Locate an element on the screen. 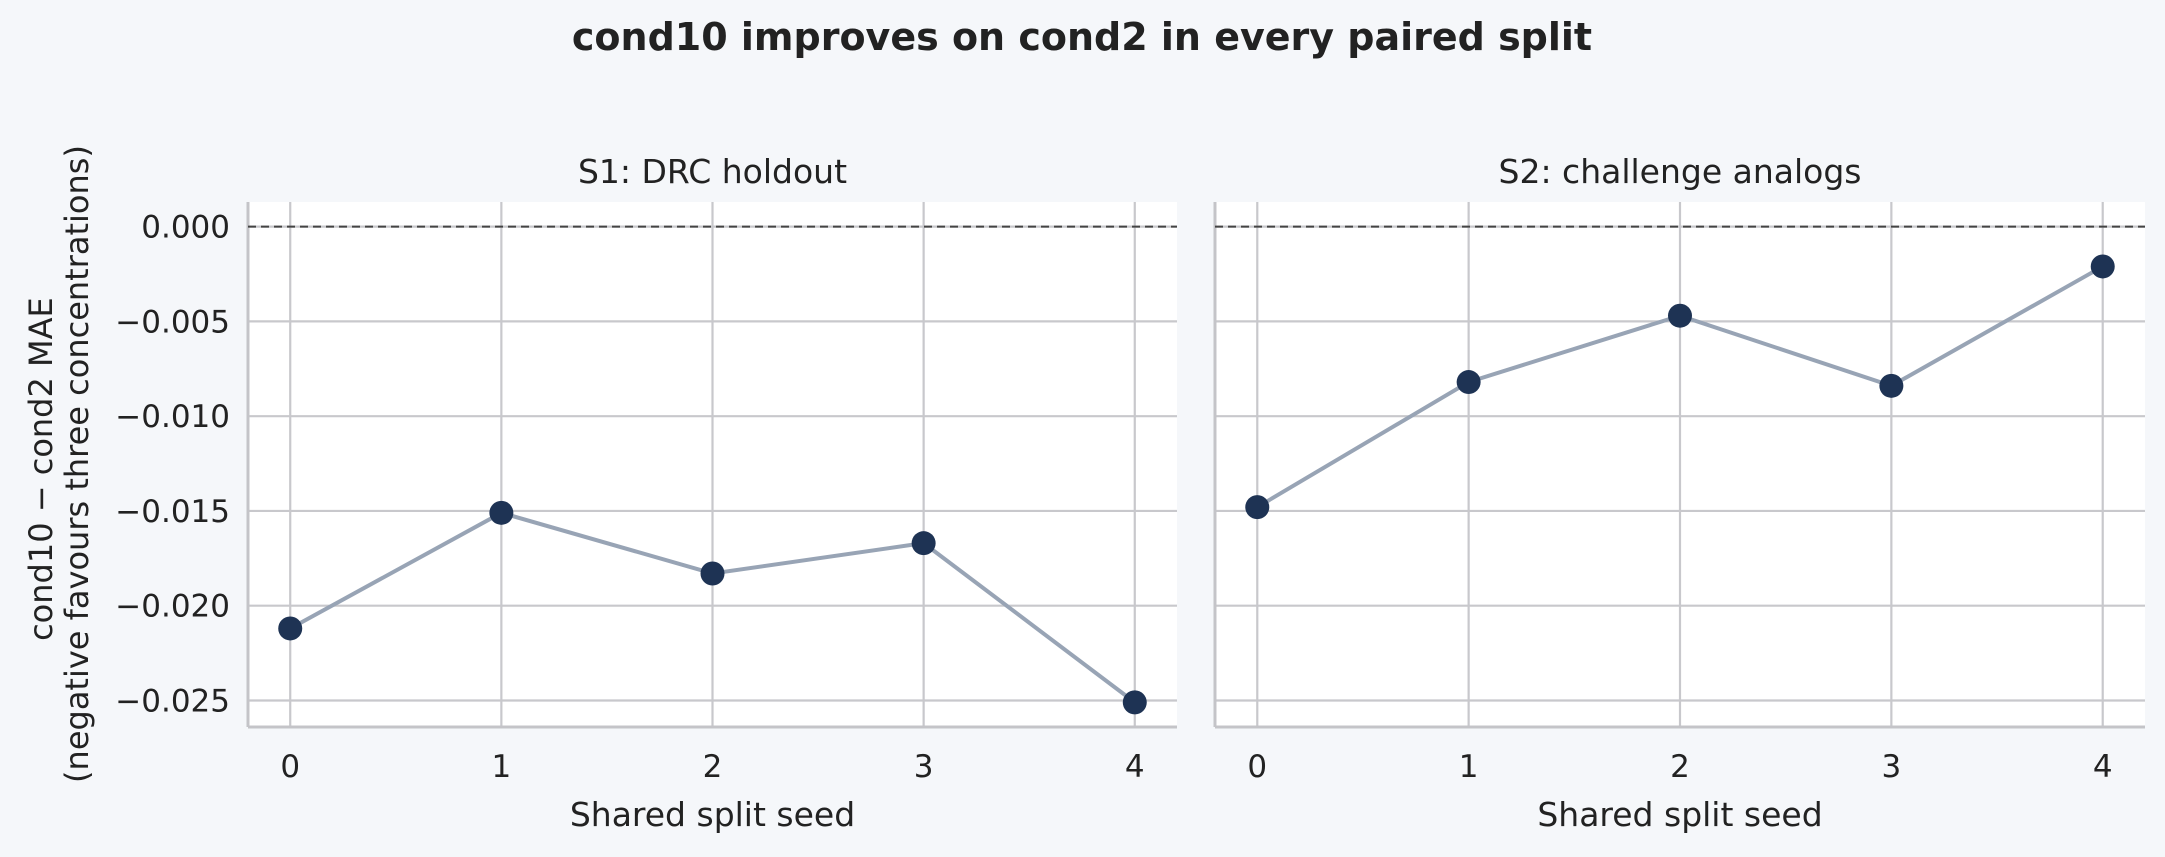 The image size is (2165, 857). y-tick-label-0: 0.000 is located at coordinates (185, 228).